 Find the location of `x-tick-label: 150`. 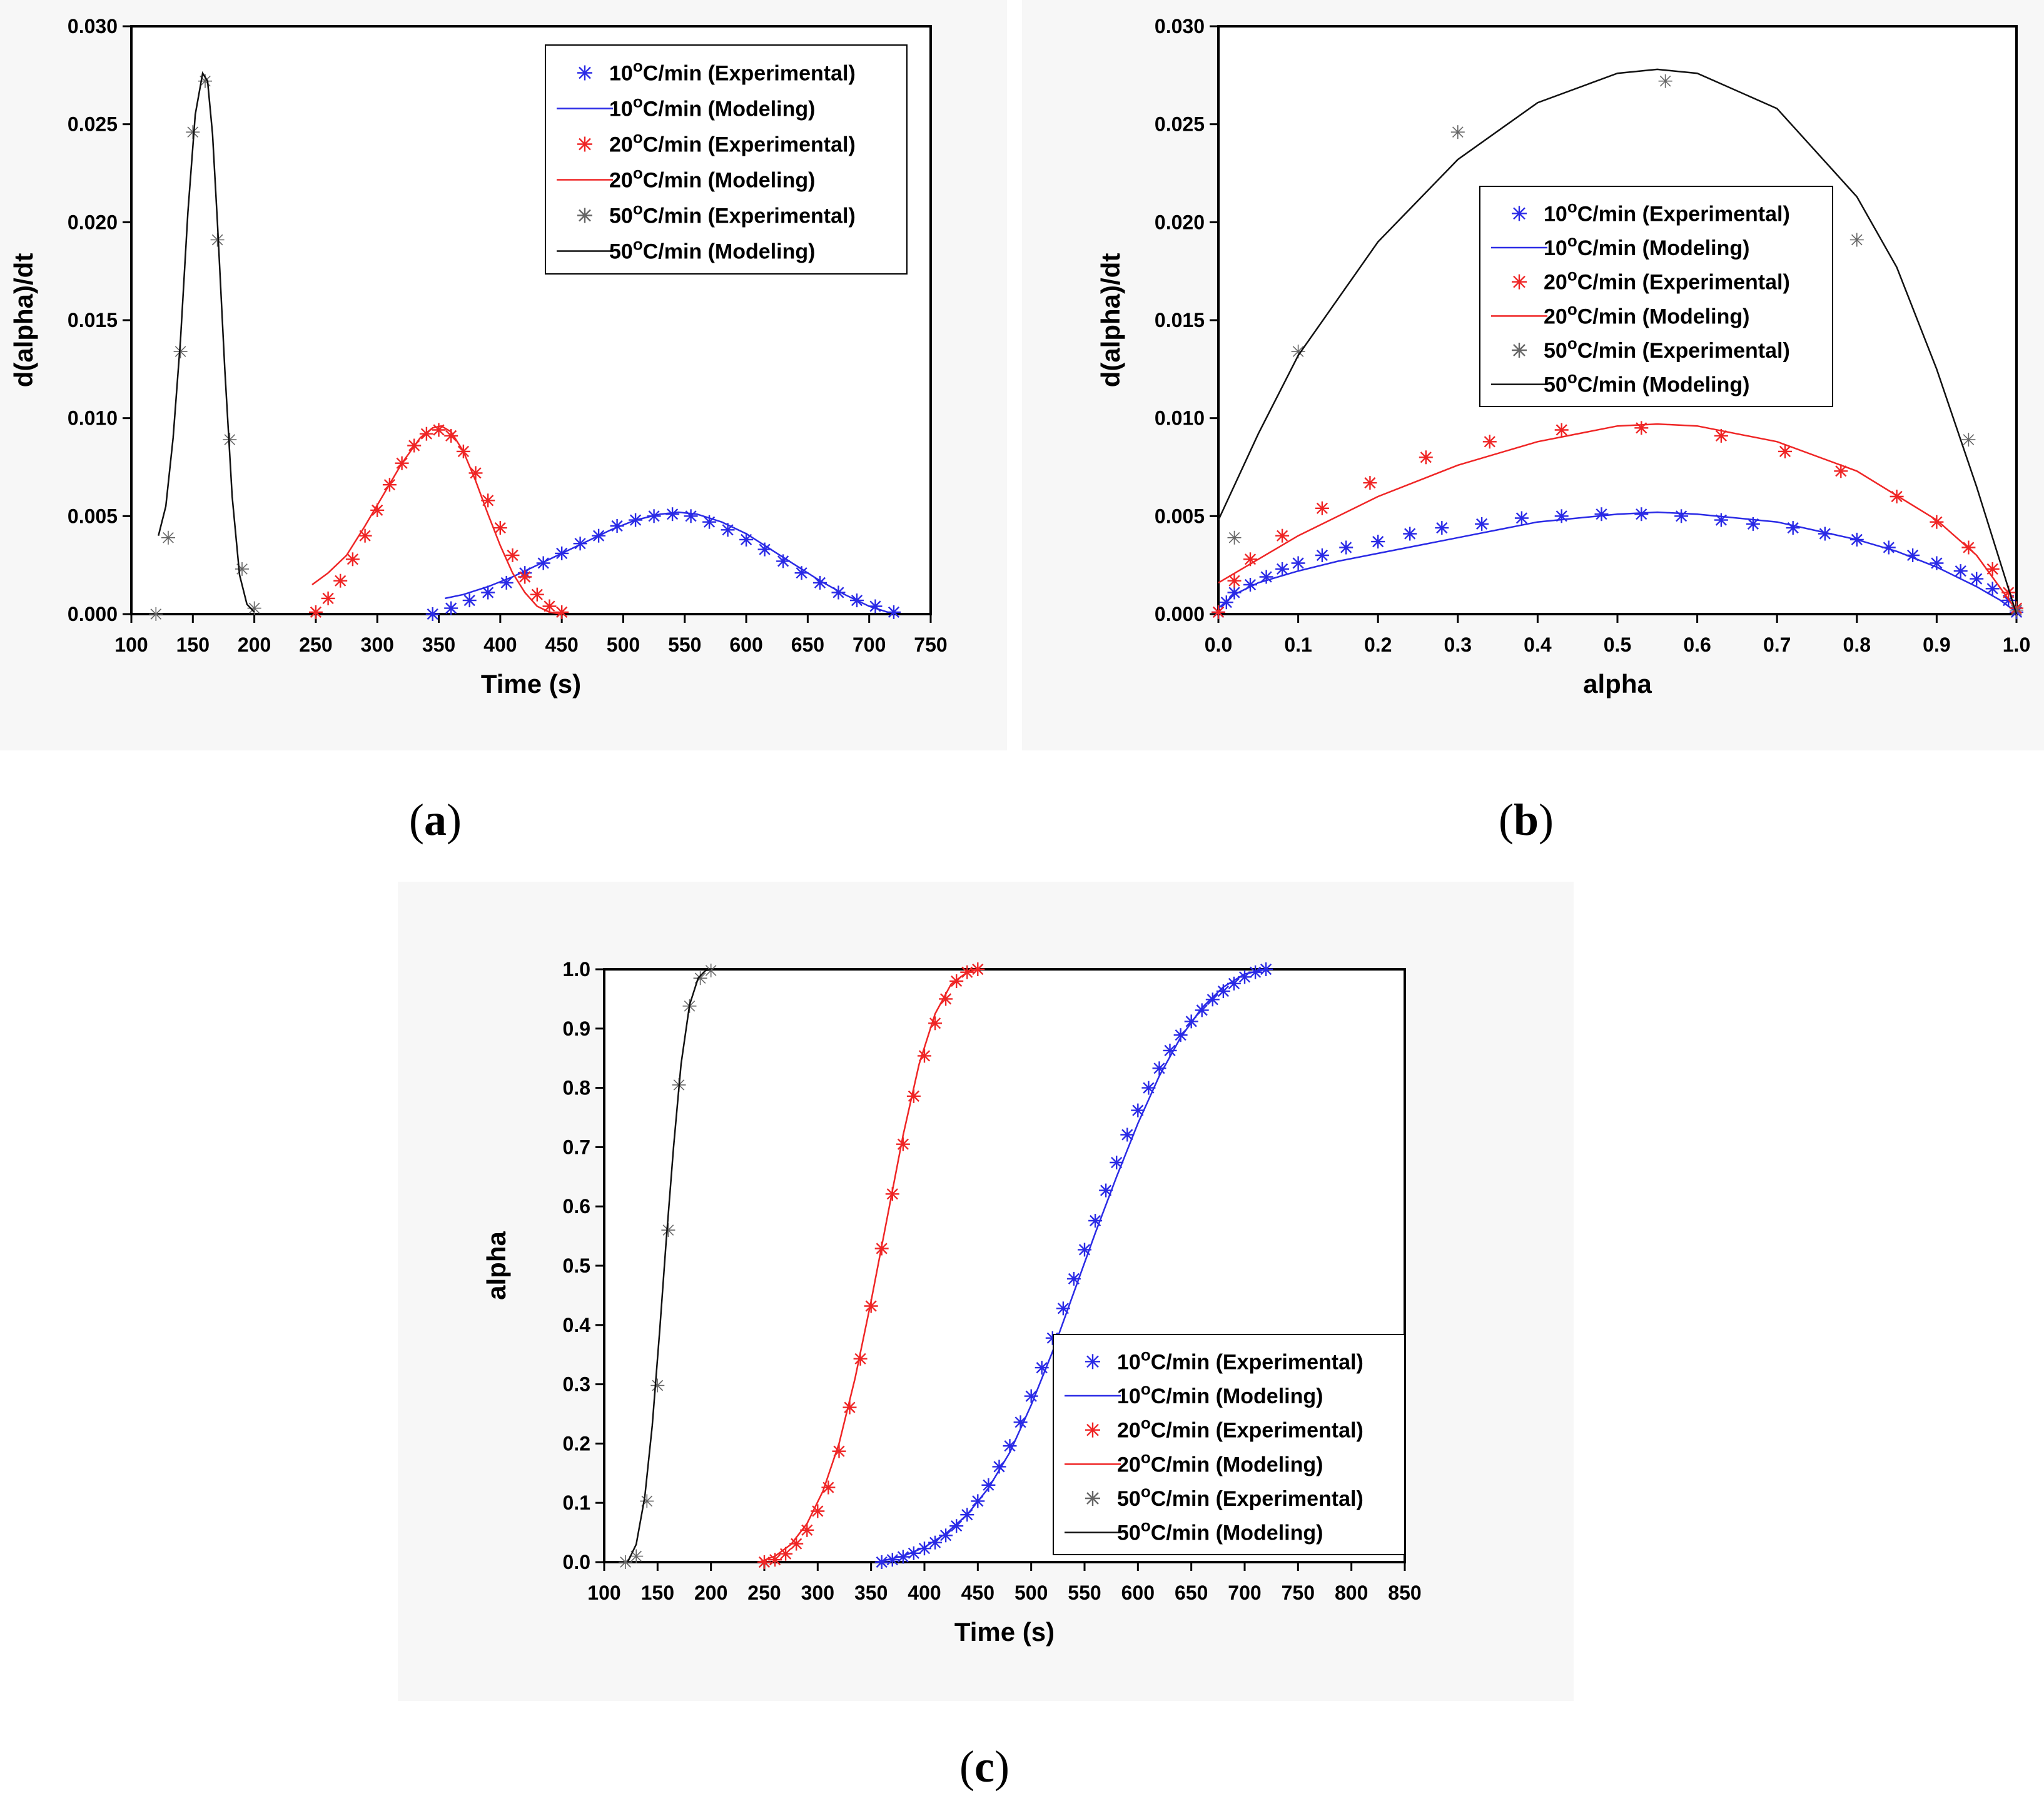

x-tick-label: 150 is located at coordinates (657, 1593).